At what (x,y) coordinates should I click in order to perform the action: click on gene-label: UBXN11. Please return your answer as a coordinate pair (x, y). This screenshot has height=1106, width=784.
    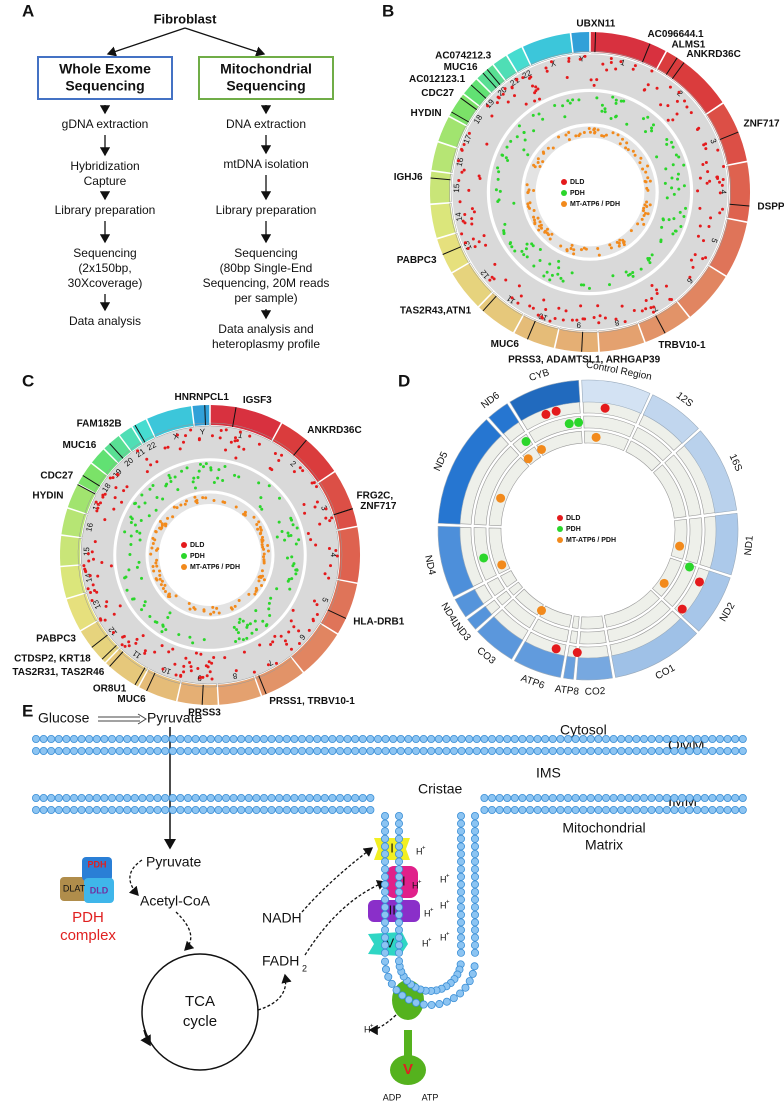
    Looking at the image, I should click on (595, 24).